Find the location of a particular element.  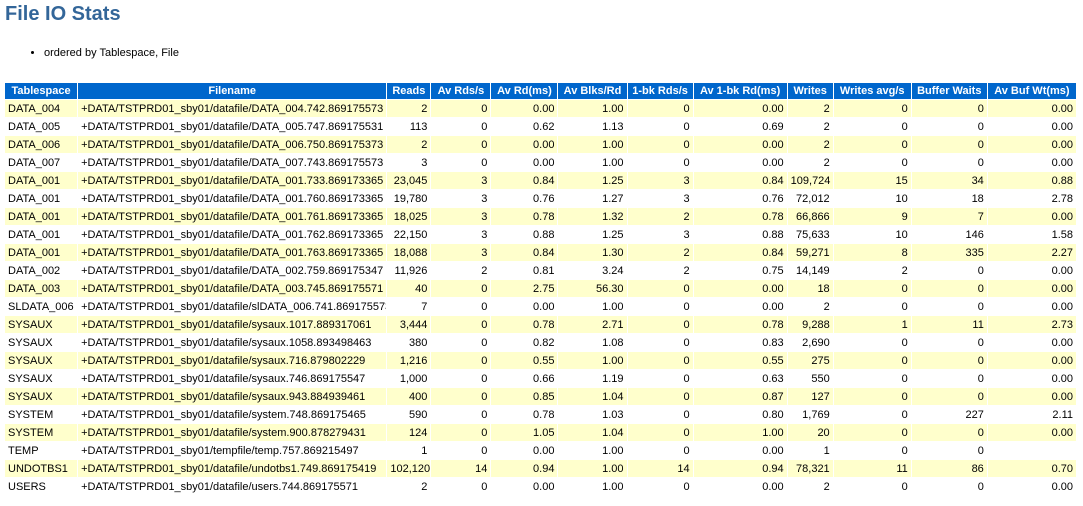

stat-cell: 0.82 is located at coordinates (544, 342).